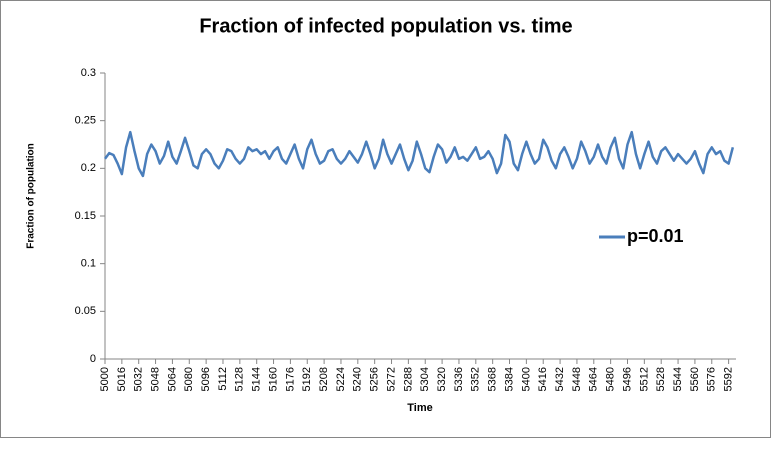 This screenshot has height=466, width=772. Describe the element at coordinates (307, 379) in the screenshot. I see `x-tick-label: 5192` at that location.